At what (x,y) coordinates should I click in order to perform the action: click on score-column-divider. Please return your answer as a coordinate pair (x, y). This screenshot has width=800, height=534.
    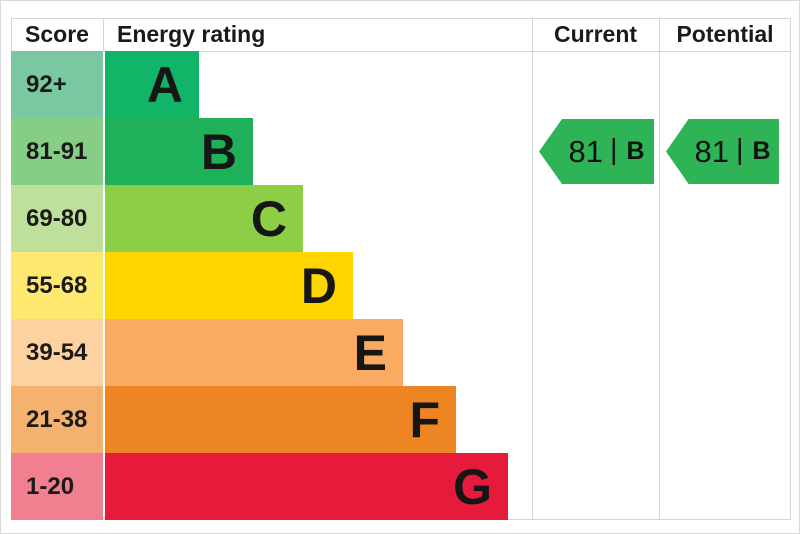
    Looking at the image, I should click on (103, 34).